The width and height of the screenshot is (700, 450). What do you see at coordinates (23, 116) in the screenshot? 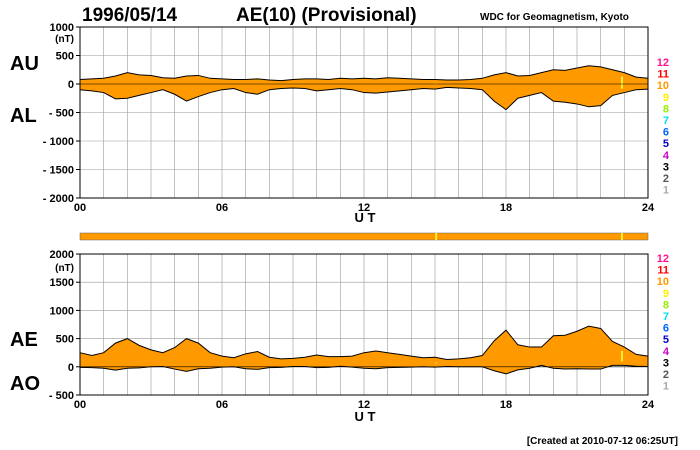
I see `al-label: AL` at bounding box center [23, 116].